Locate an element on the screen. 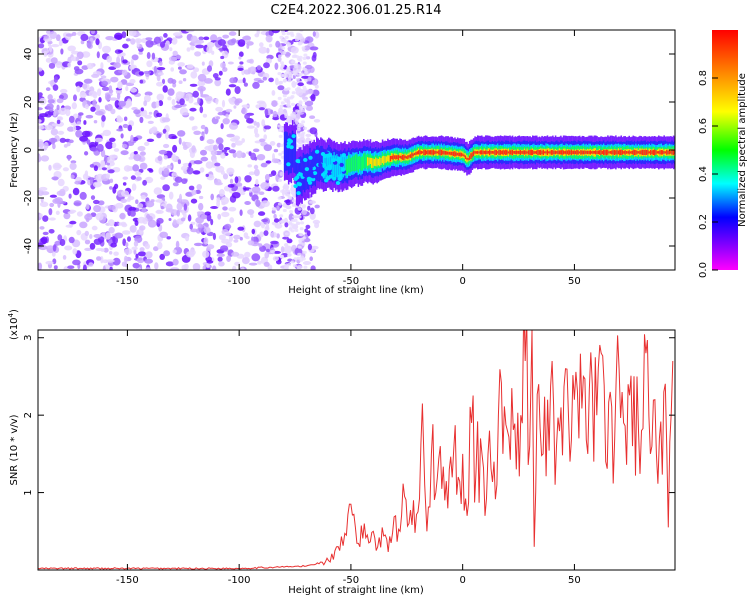  colorbar-tick-label: 0.0 is located at coordinates (703, 270).